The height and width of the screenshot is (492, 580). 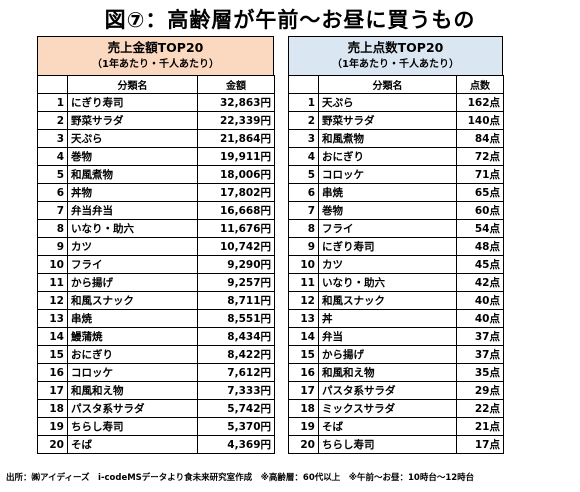 I want to click on table-row: 1 天ぷら 162点, so click(x=396, y=102).